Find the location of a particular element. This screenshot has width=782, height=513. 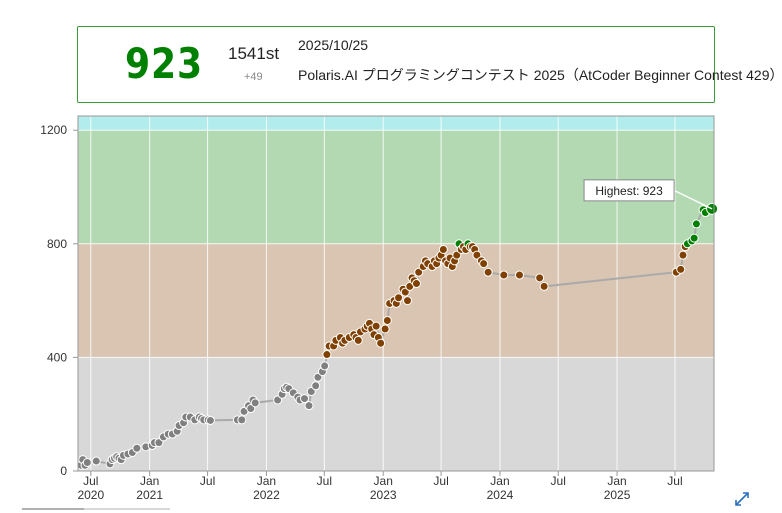

rank-place: 1541st is located at coordinates (254, 53).